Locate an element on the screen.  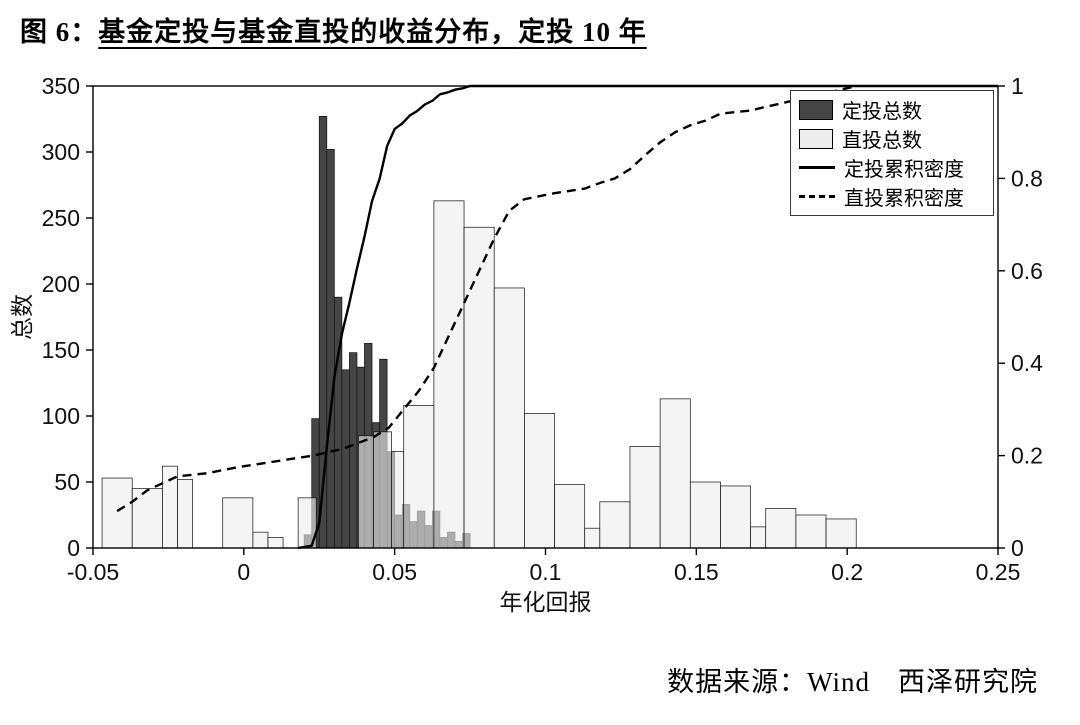
y-left-tick-label: 350 is located at coordinates (61, 86).